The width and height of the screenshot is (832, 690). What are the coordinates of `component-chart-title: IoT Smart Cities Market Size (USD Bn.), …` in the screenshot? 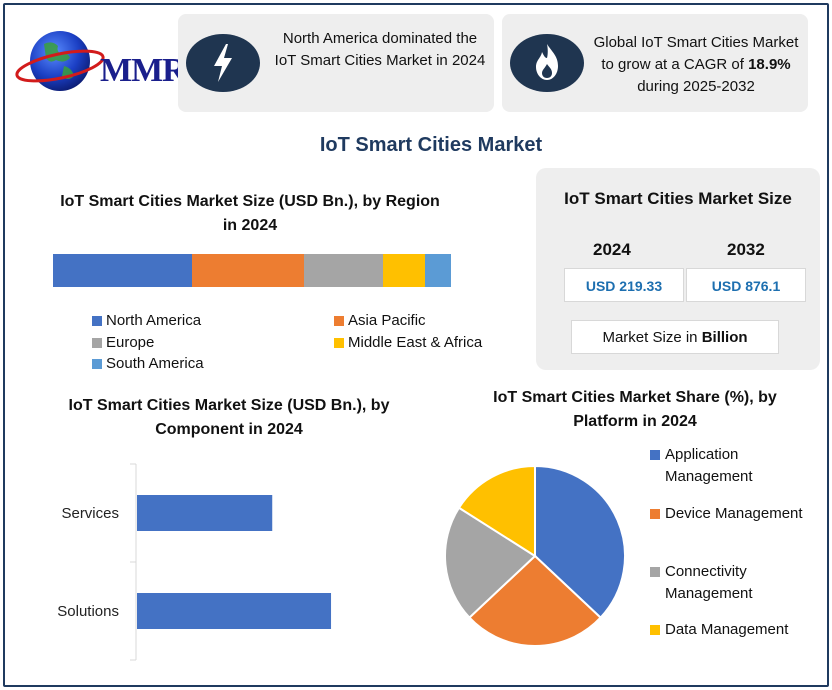 It's located at (229, 417).